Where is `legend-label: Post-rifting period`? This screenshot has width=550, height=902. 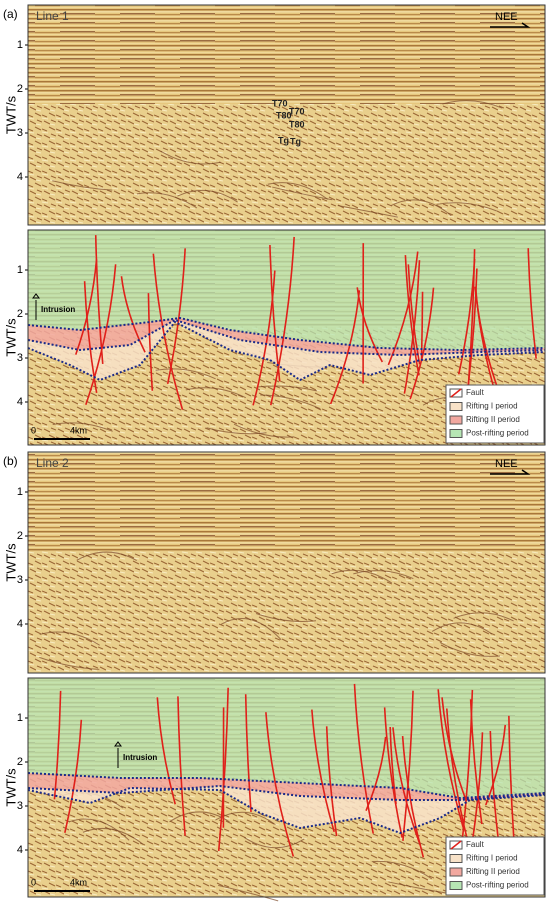
legend-label: Post-rifting period is located at coordinates (497, 885).